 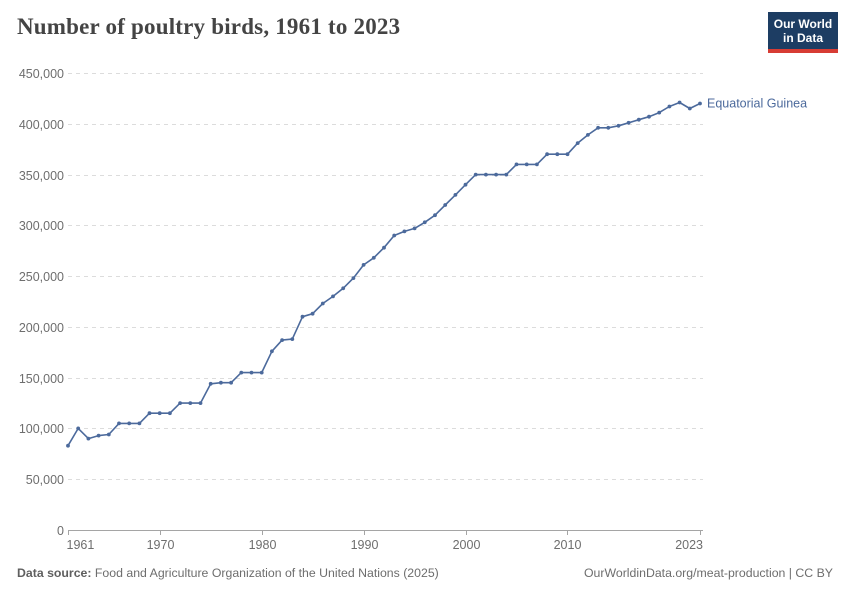 I want to click on x-axis-tick-label: 2010, so click(x=568, y=545).